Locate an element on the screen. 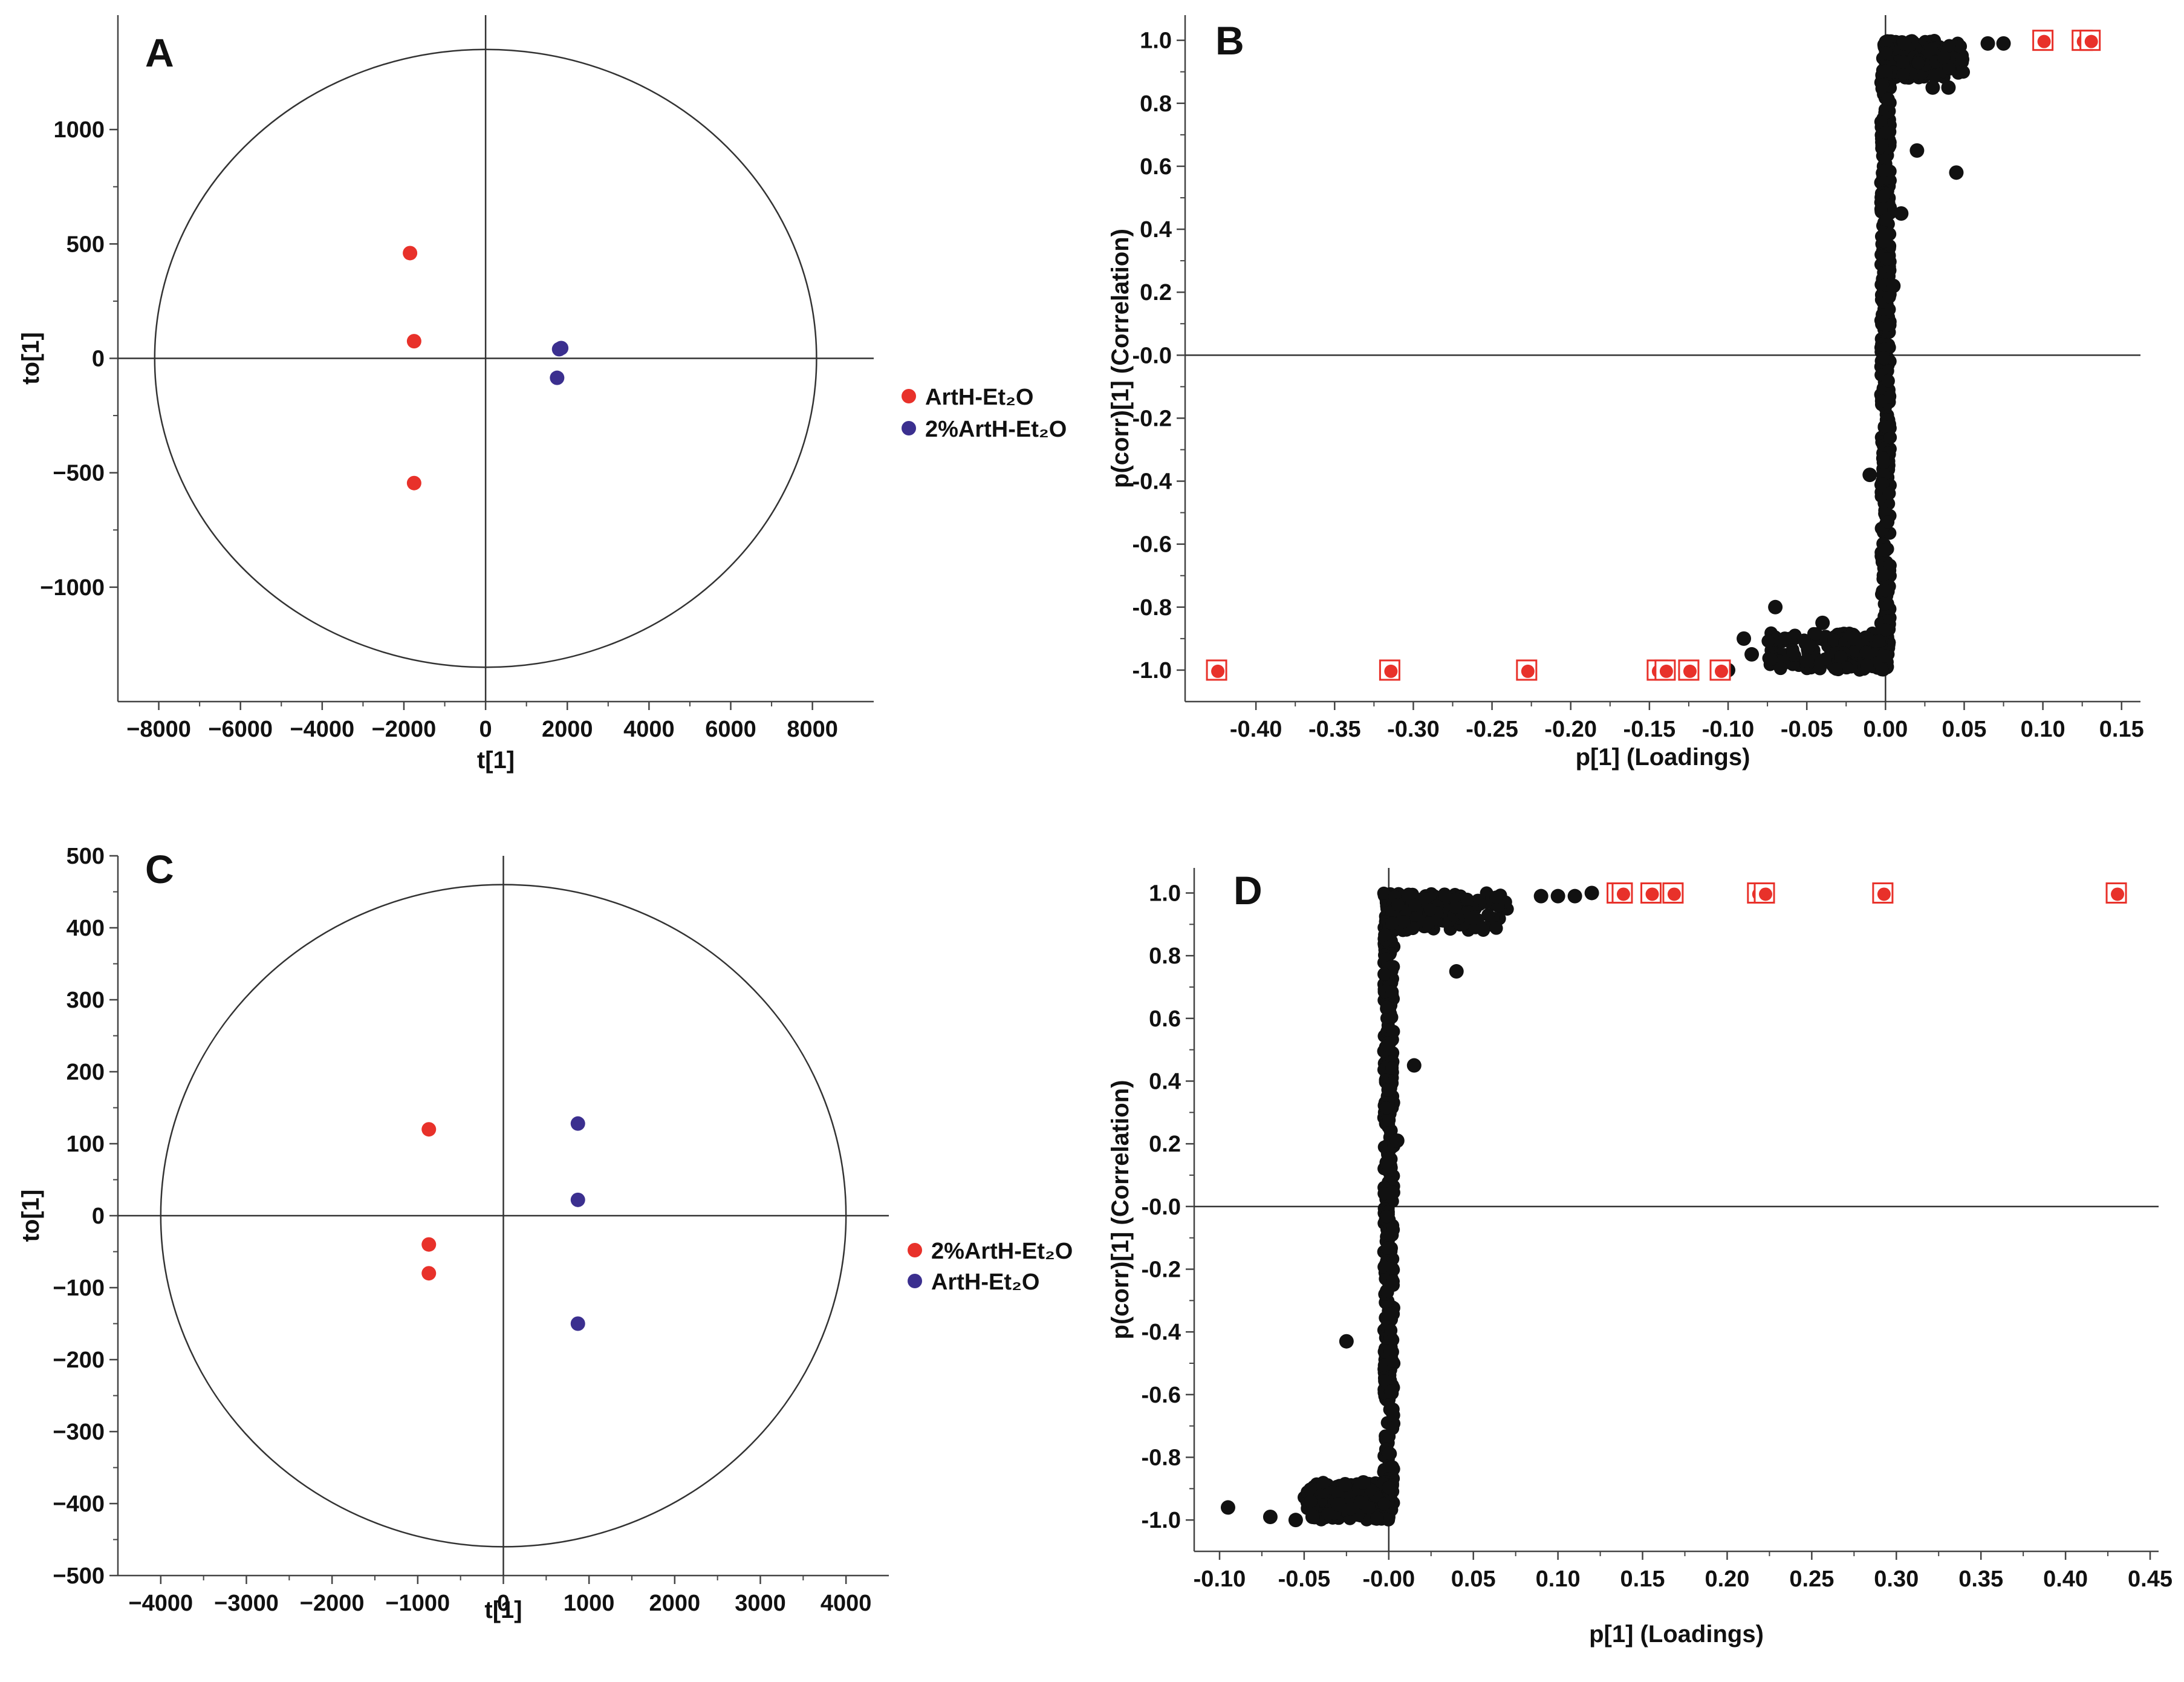 This screenshot has width=2184, height=1682. x-tick-label-c: 2000 is located at coordinates (675, 1603).